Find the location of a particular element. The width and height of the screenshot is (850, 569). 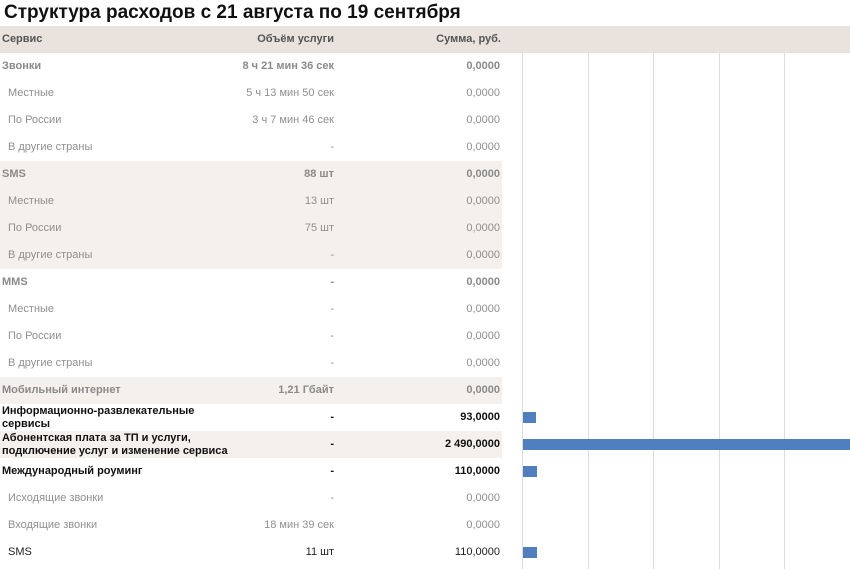

header-service: Сервис is located at coordinates (22, 39).